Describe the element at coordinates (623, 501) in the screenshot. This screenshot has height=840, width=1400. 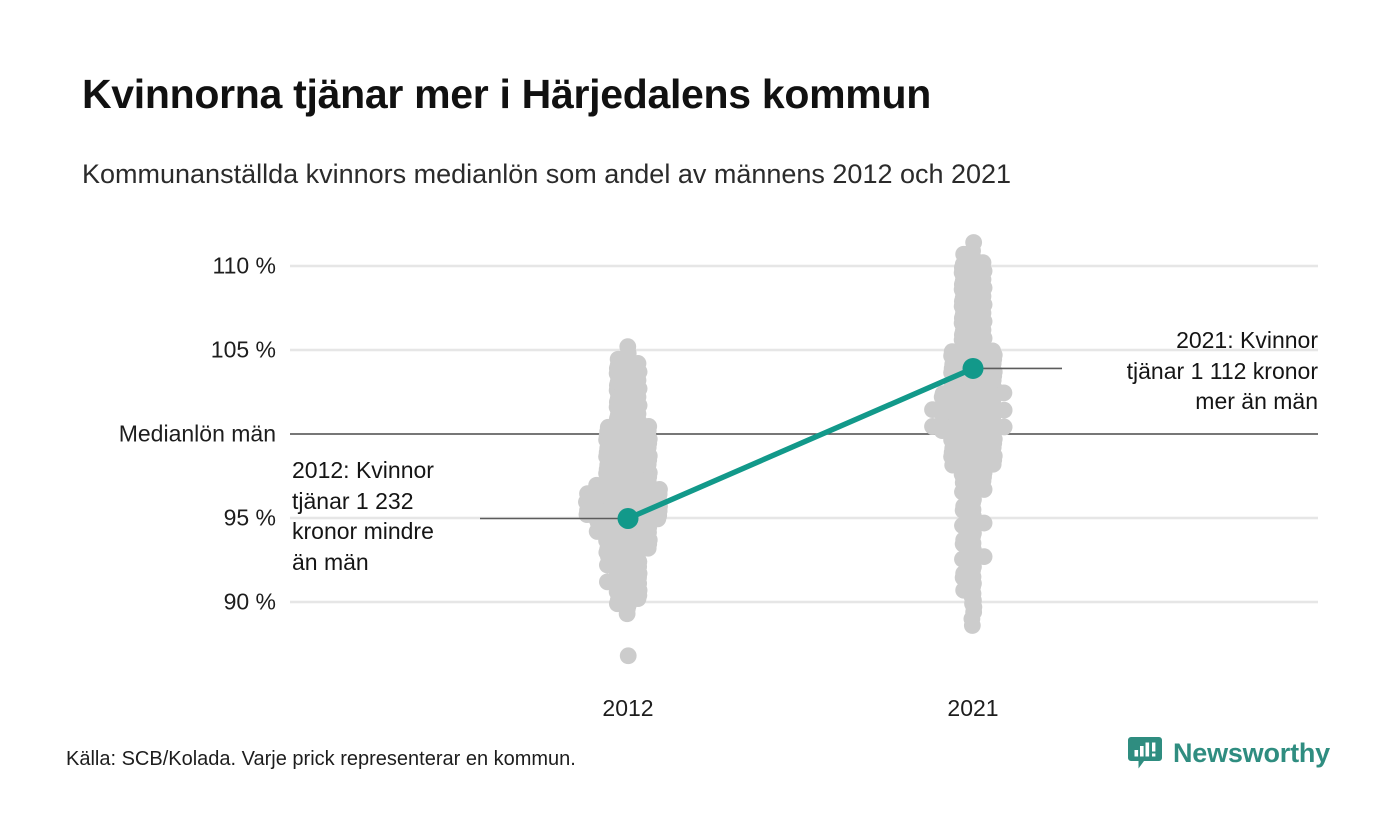
I see `dot-swarm-2012` at that location.